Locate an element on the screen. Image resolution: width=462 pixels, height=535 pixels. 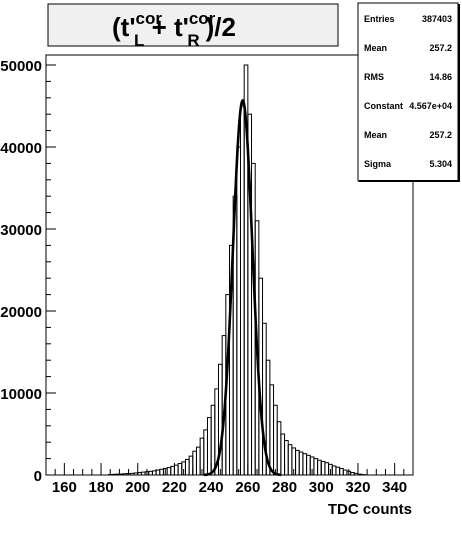
stats-box is located at coordinates (408, 92).